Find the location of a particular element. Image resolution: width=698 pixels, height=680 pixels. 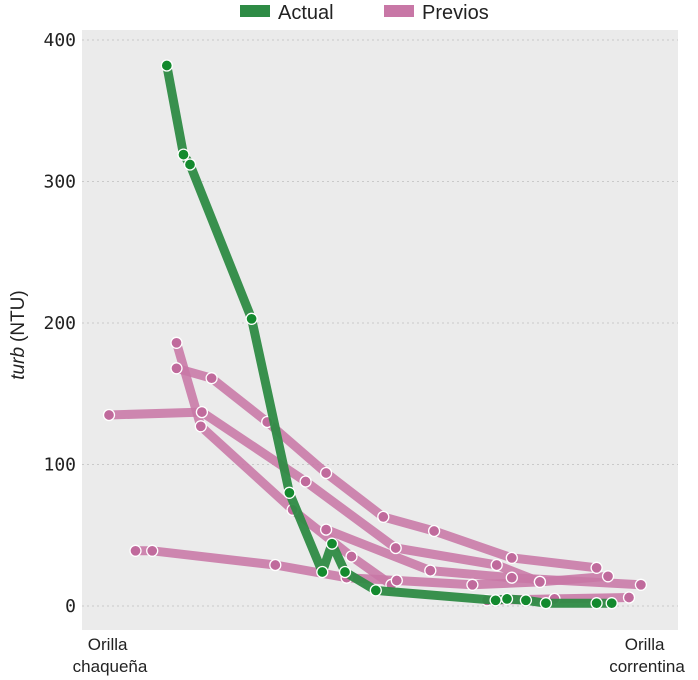

y-axis-title-variable: turb is located at coordinates (18, 363).